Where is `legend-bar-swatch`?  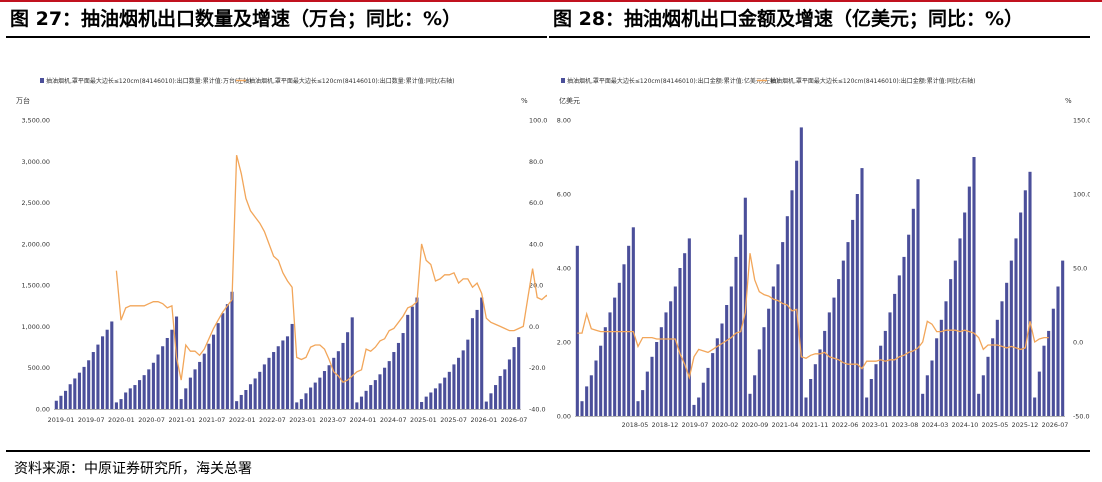 legend-bar-swatch is located at coordinates (563, 80).